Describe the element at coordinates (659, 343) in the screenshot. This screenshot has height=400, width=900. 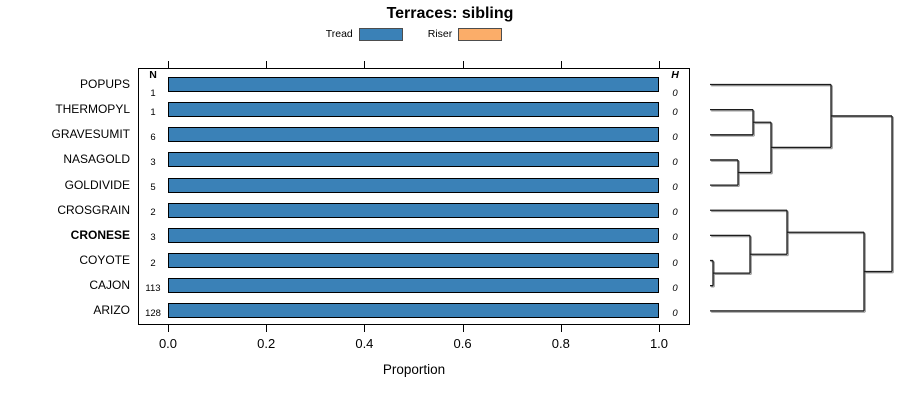
I see `x-tick-label: 1.0` at that location.